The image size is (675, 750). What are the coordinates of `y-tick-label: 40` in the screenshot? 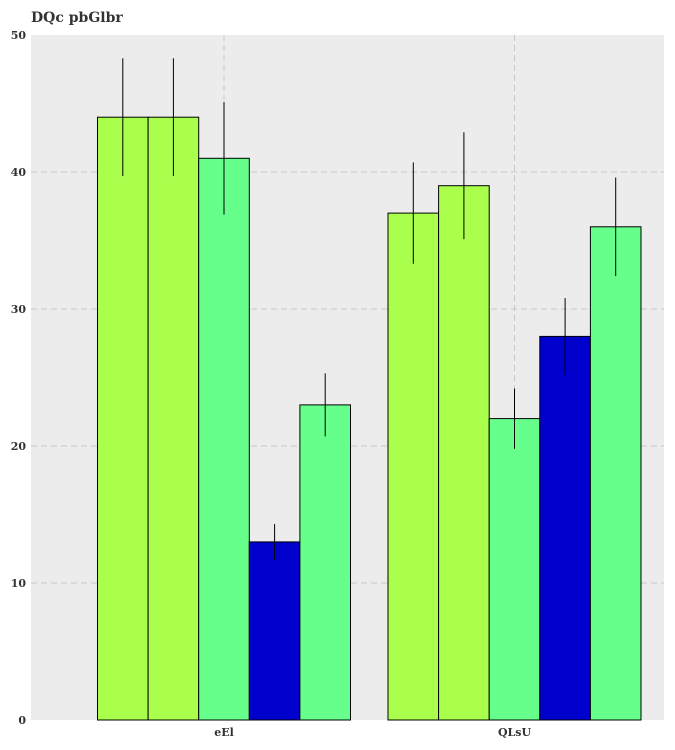 It's located at (19, 172).